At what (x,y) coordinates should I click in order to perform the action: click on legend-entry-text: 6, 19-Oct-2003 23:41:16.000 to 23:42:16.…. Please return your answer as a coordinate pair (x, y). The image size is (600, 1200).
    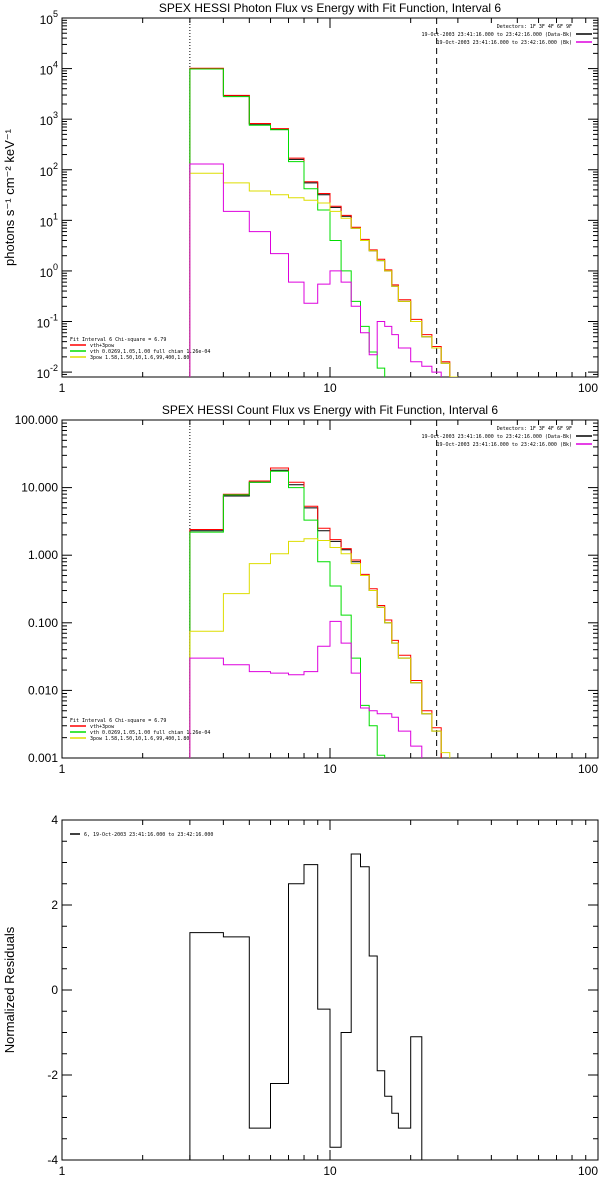
    Looking at the image, I should click on (148, 835).